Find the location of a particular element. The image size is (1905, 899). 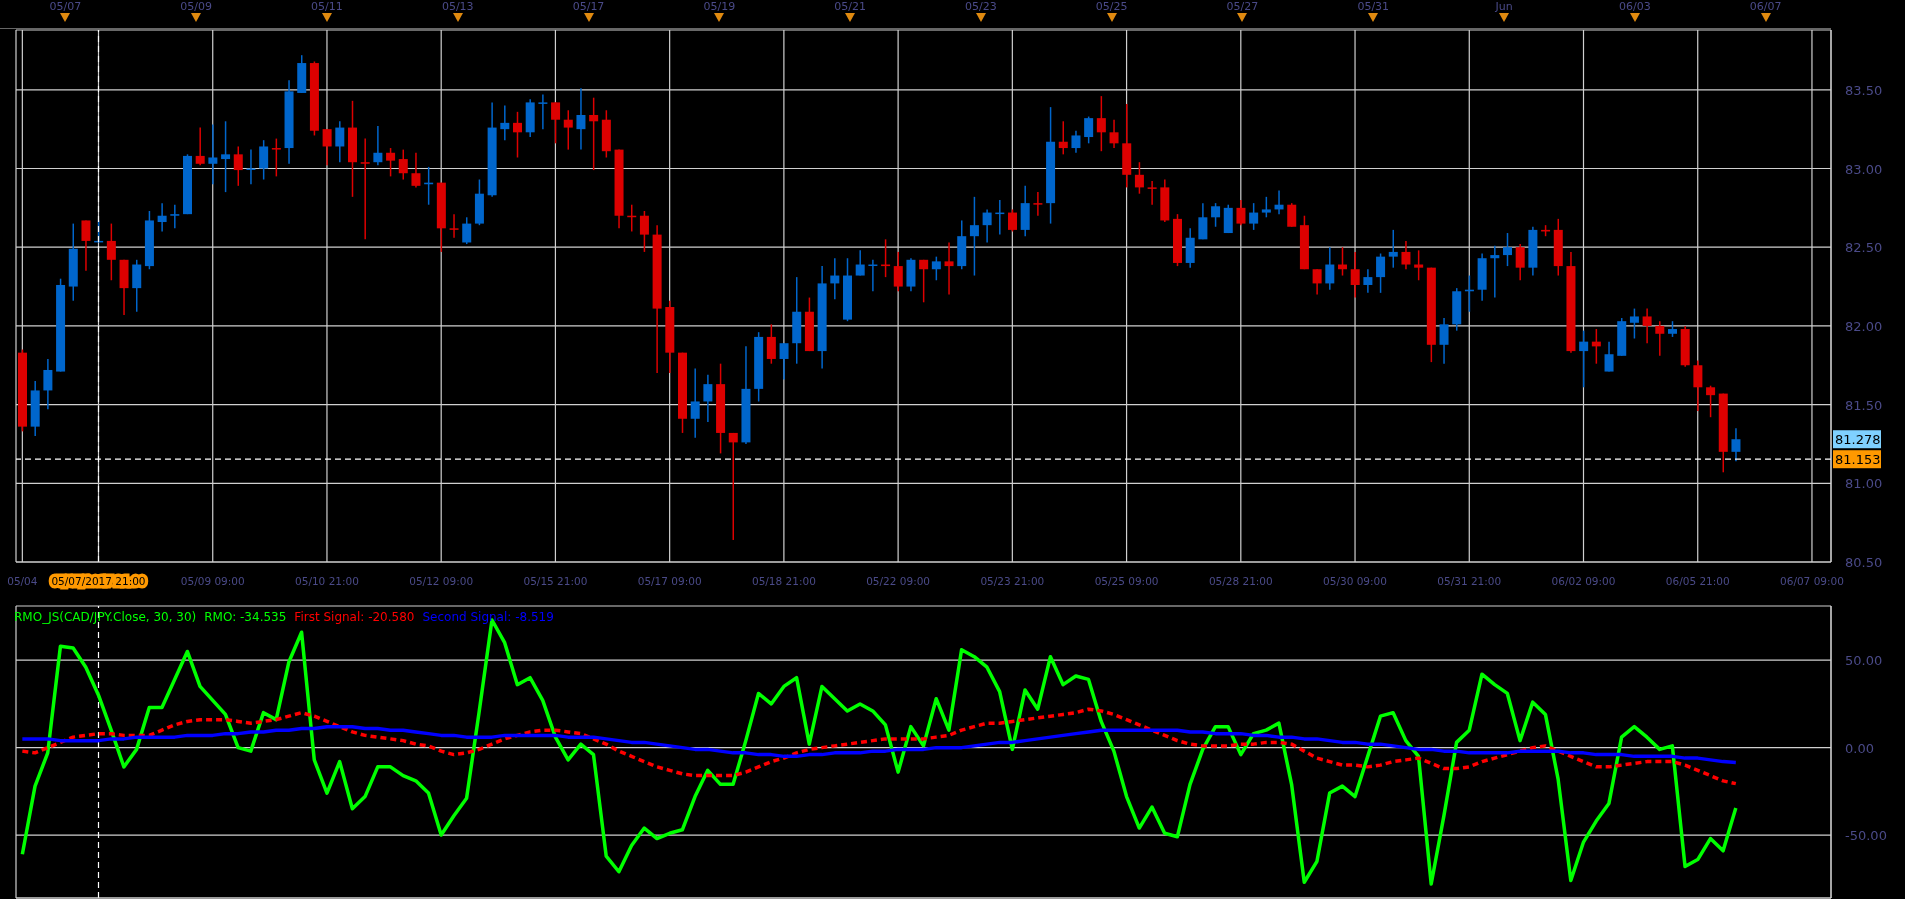

text: 05/25 is located at coordinates (1111, 6).